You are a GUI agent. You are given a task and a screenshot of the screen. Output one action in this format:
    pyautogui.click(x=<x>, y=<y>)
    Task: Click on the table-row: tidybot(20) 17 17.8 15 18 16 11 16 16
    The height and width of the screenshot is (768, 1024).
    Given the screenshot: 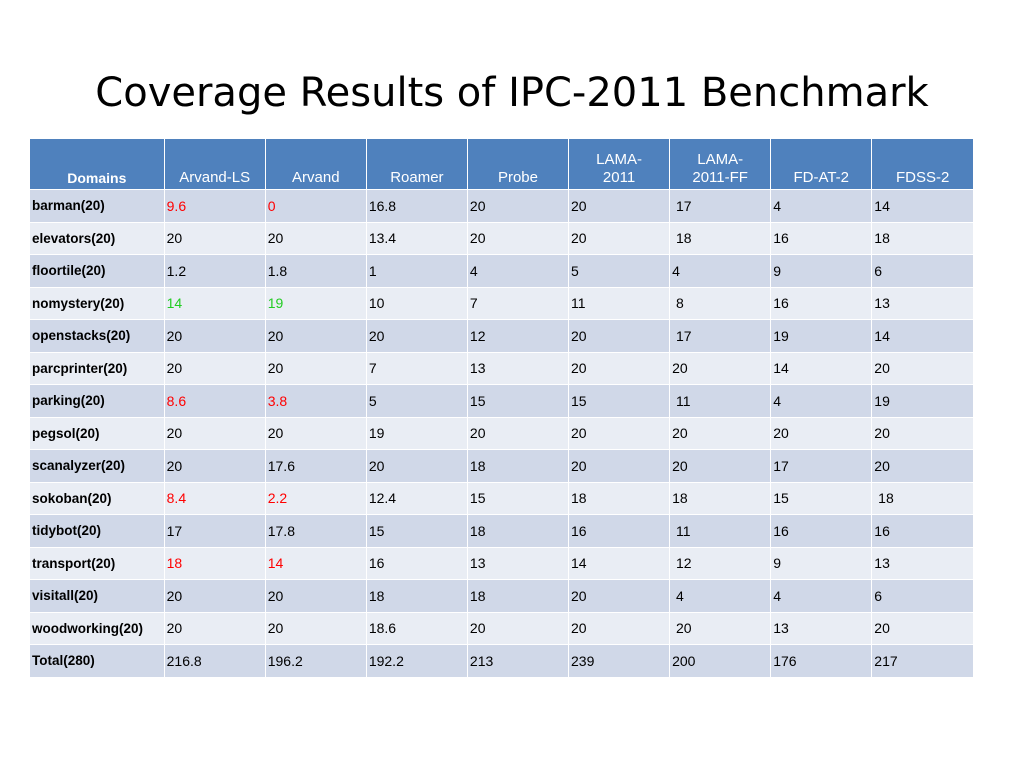 What is the action you would take?
    pyautogui.click(x=501, y=530)
    